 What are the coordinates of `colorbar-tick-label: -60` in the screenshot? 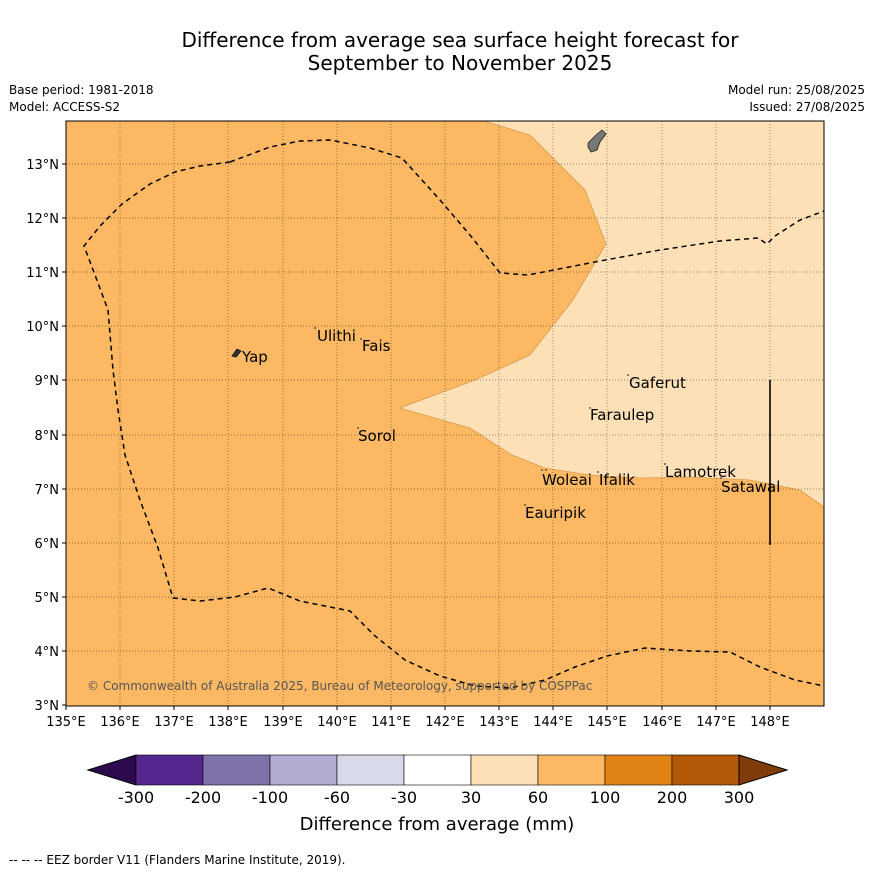 It's located at (337, 797).